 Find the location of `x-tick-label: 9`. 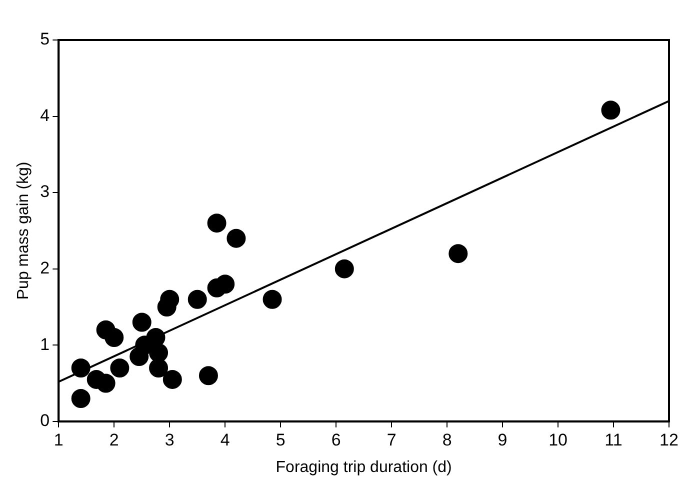

x-tick-label: 9 is located at coordinates (503, 440).